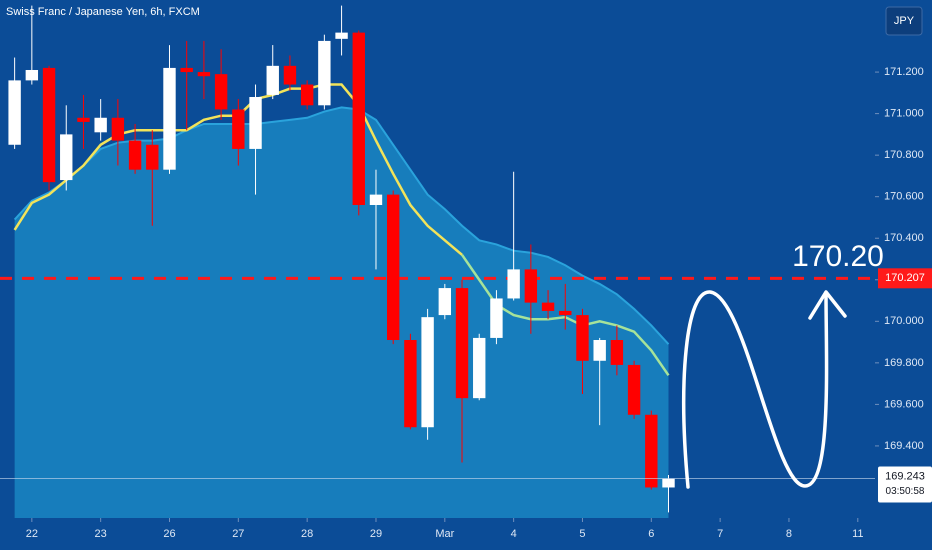  What do you see at coordinates (238, 534) in the screenshot?
I see `x-tick-label: 27` at bounding box center [238, 534].